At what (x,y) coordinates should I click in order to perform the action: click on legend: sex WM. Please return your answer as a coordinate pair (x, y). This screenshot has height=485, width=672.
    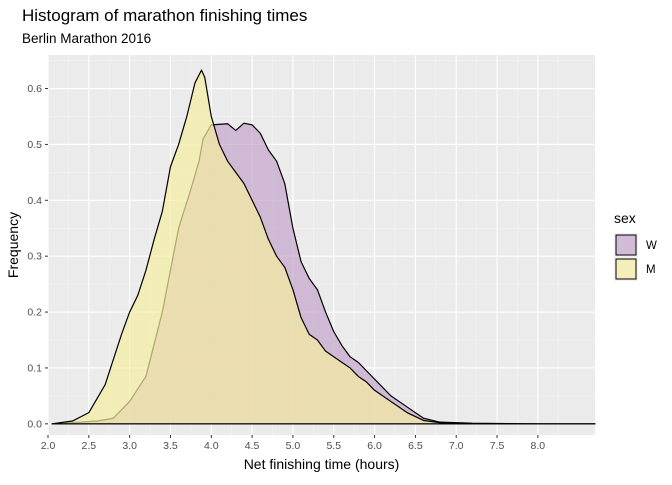
    Looking at the image, I should click on (635, 245).